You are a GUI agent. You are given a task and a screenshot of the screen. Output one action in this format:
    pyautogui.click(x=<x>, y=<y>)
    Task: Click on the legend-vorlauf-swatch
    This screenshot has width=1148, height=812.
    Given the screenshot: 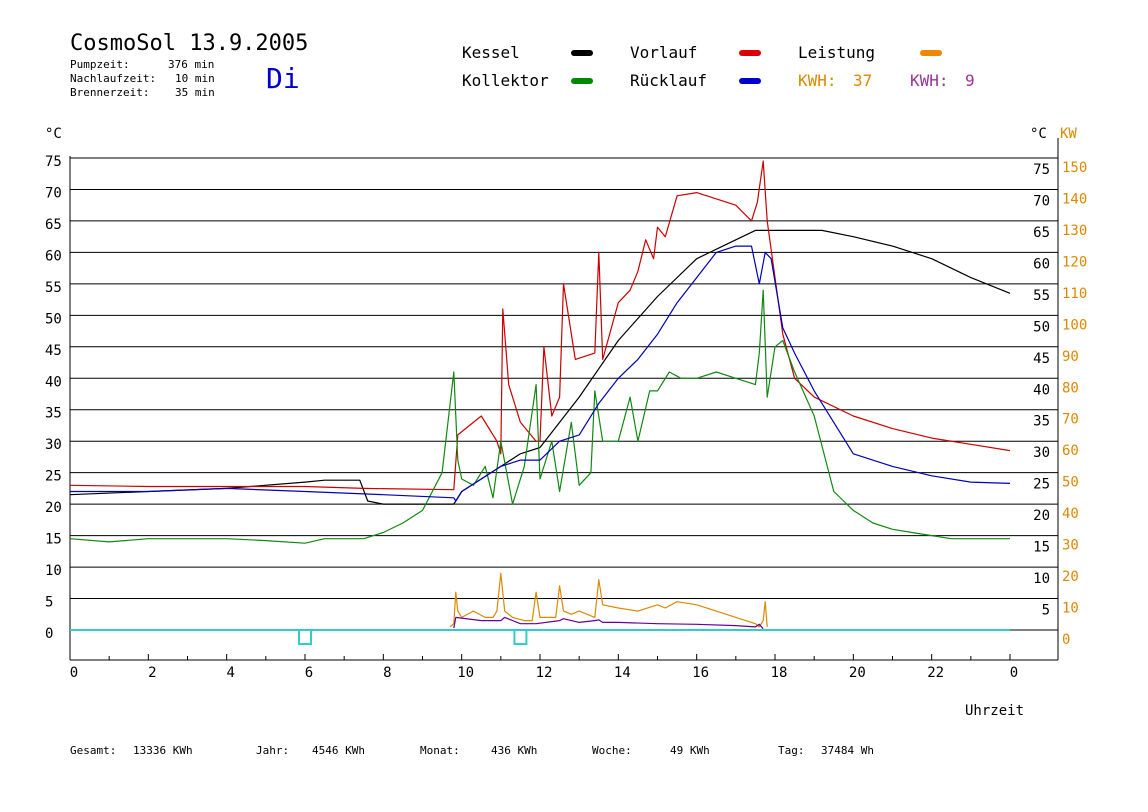 What is the action you would take?
    pyautogui.click(x=750, y=53)
    